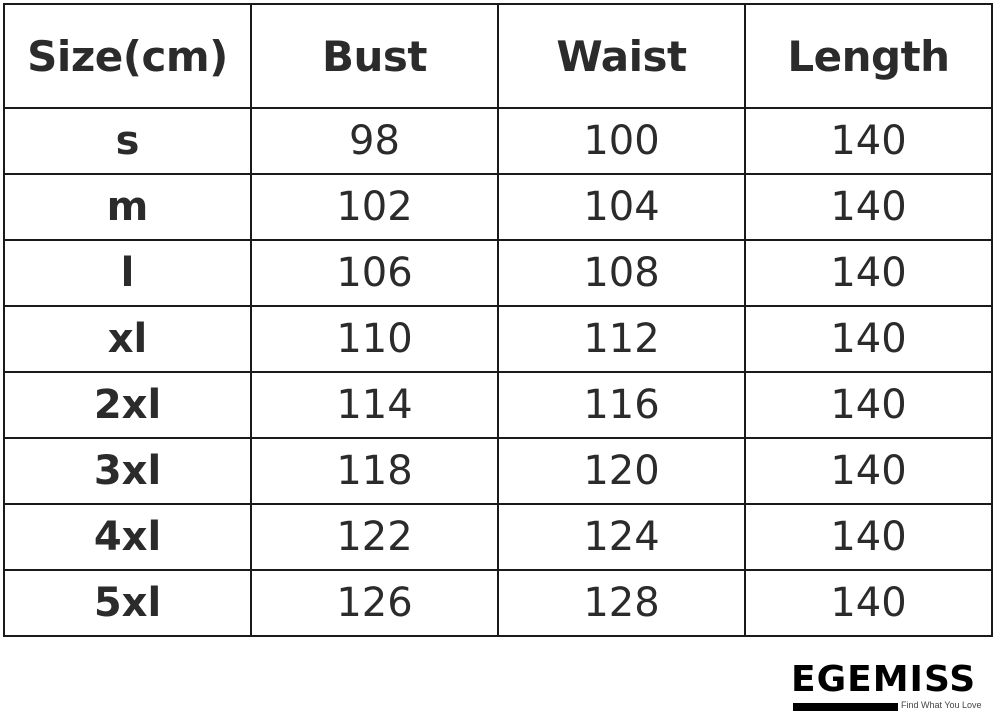 The image size is (1000, 715). What do you see at coordinates (621, 471) in the screenshot?
I see `measurement-cell: 120` at bounding box center [621, 471].